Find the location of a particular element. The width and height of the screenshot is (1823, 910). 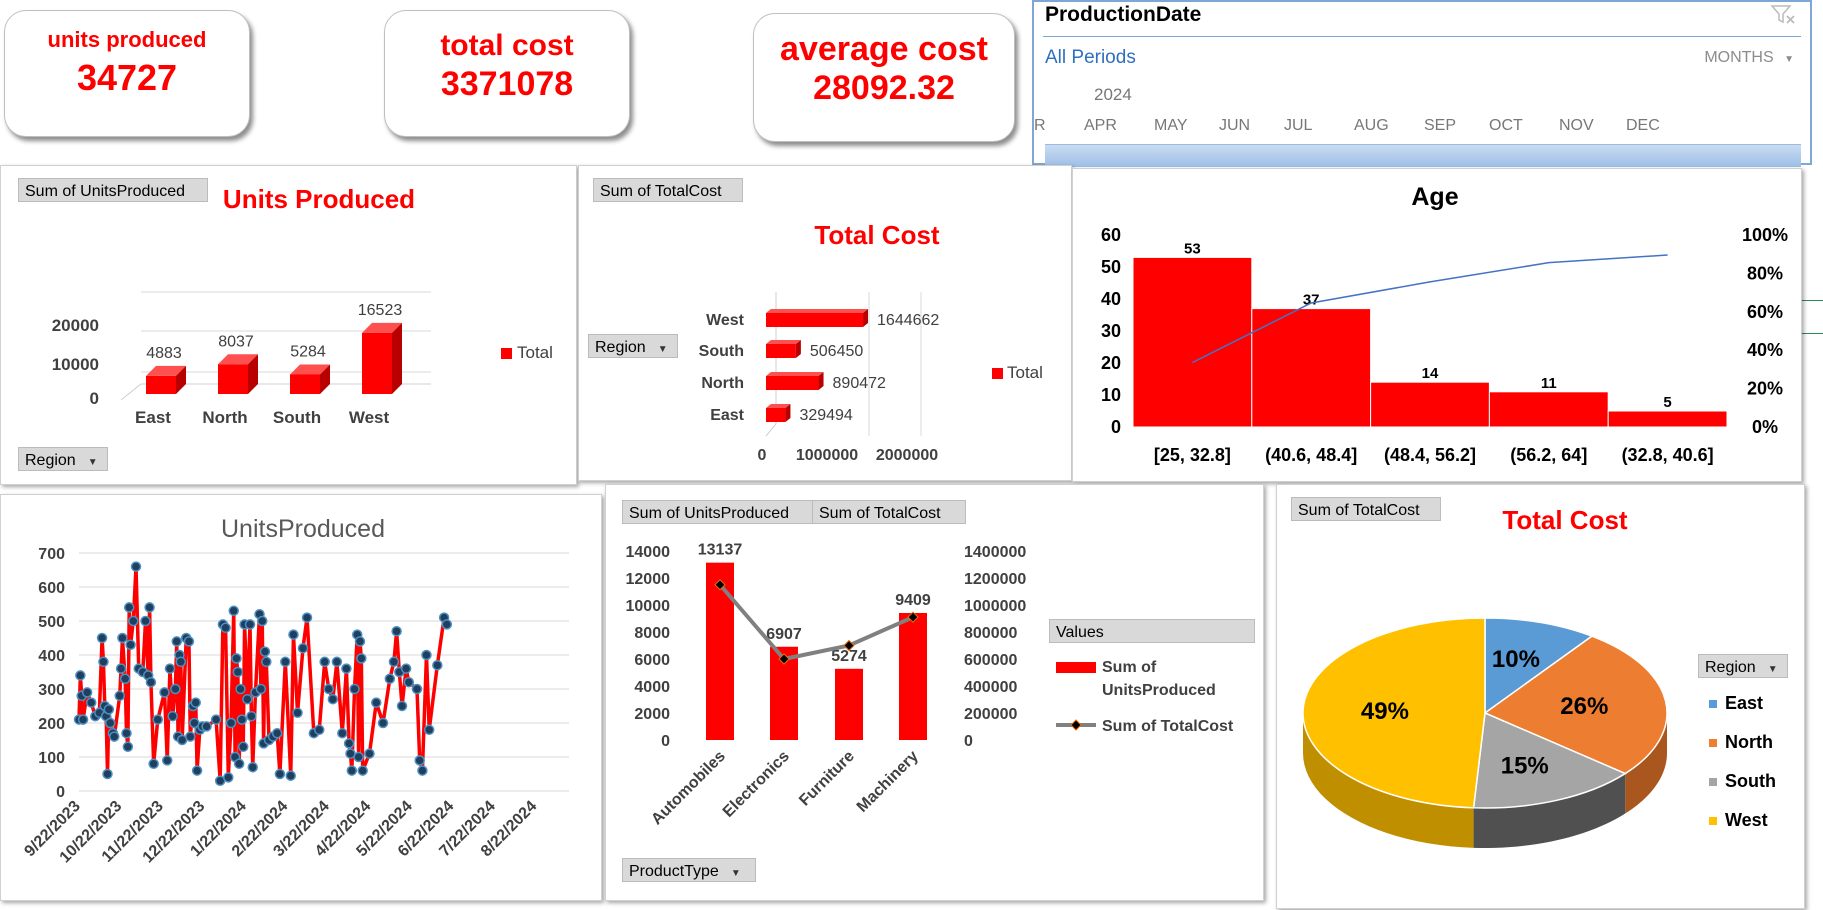

kpi-units-value: 34727 is located at coordinates (127, 77).